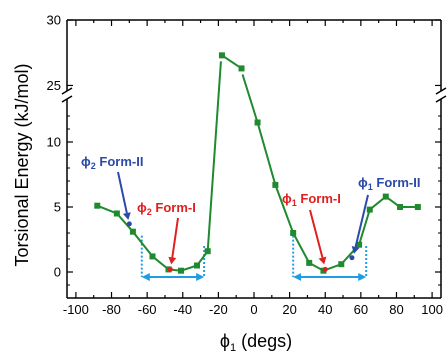  I want to click on y-axis-title: Torsional Energy (kJ/mol), so click(22, 164).